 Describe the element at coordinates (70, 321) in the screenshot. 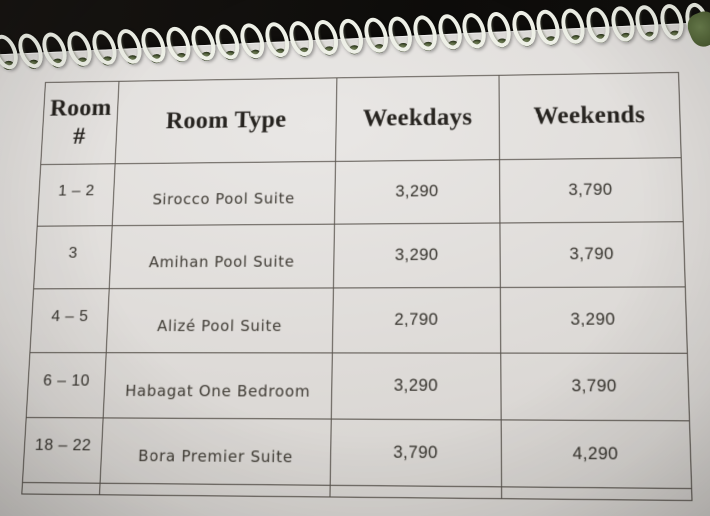

I see `room-no-cell: 4 – 5` at that location.